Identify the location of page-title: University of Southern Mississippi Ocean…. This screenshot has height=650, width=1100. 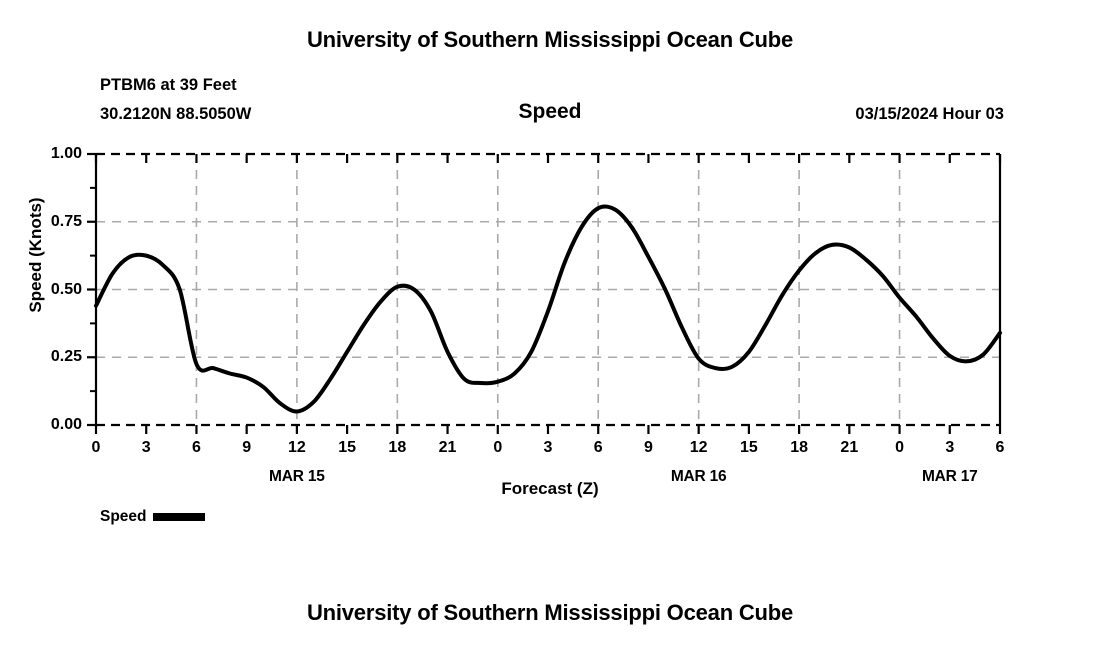
(550, 39).